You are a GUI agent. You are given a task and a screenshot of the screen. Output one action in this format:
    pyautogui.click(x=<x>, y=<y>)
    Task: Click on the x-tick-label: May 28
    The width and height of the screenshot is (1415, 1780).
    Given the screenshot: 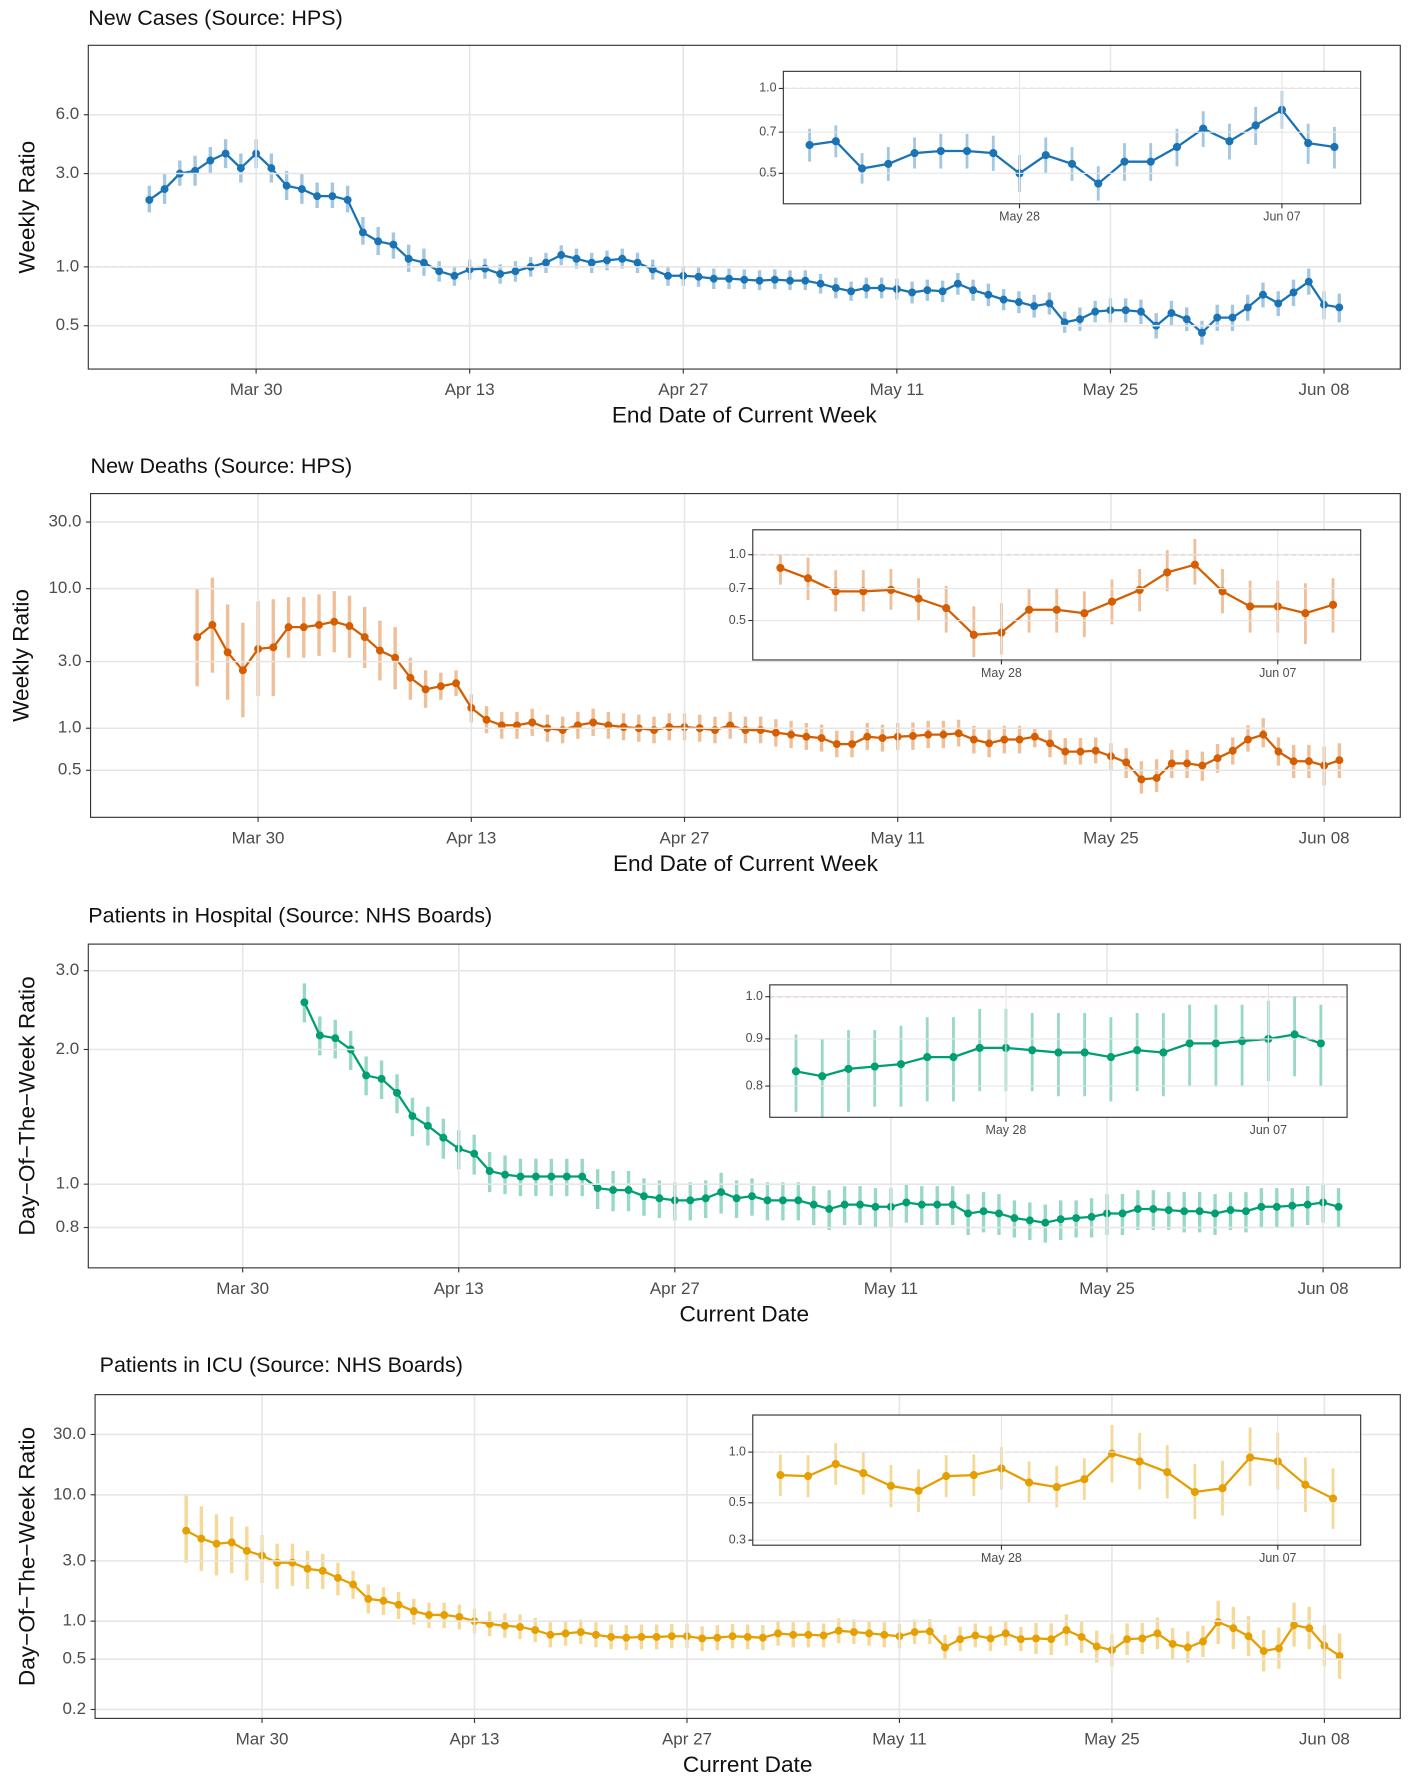 What is the action you would take?
    pyautogui.click(x=1006, y=1130)
    